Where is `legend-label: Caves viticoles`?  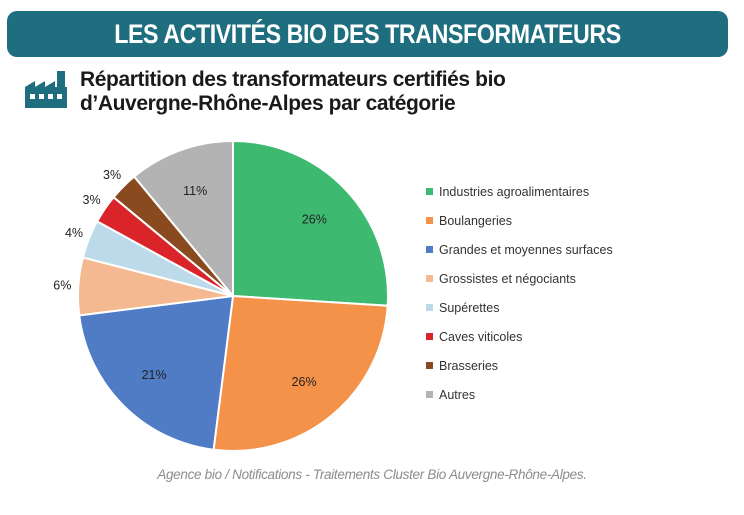
legend-label: Caves viticoles is located at coordinates (481, 336).